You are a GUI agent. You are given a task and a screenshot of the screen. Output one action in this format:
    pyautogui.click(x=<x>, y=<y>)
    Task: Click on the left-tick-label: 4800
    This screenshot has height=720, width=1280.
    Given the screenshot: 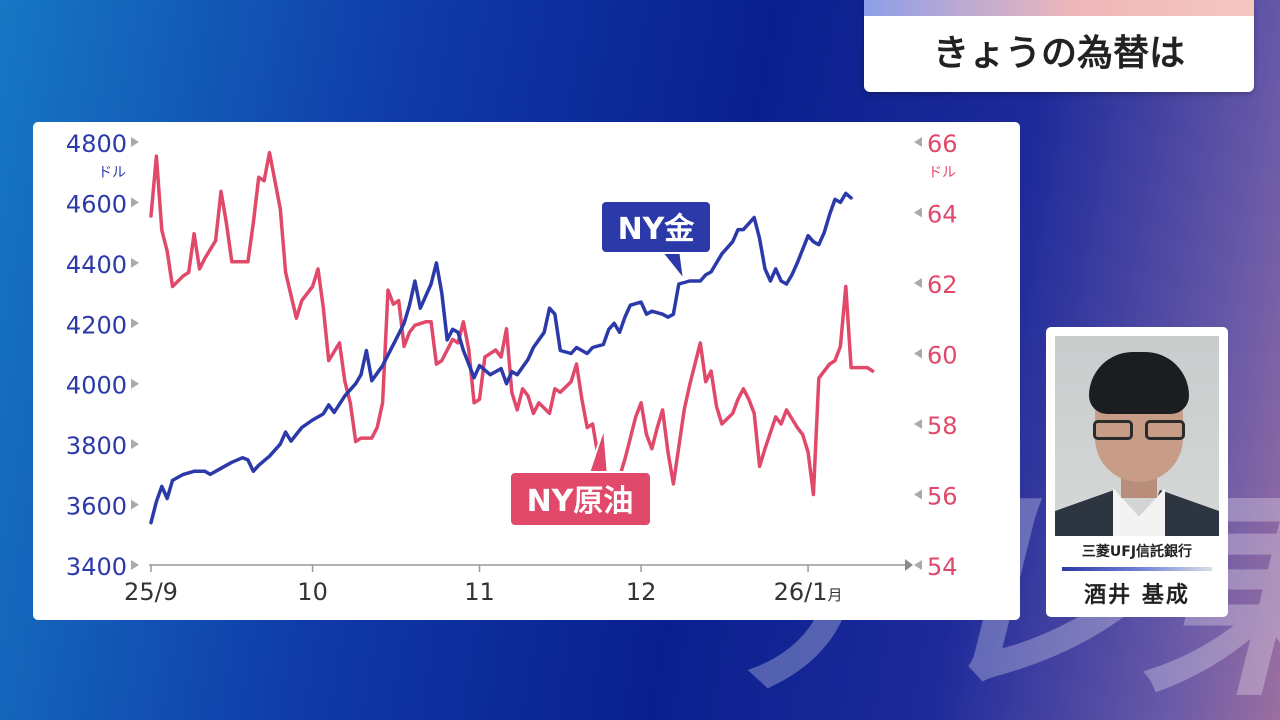 What is the action you would take?
    pyautogui.click(x=96, y=144)
    